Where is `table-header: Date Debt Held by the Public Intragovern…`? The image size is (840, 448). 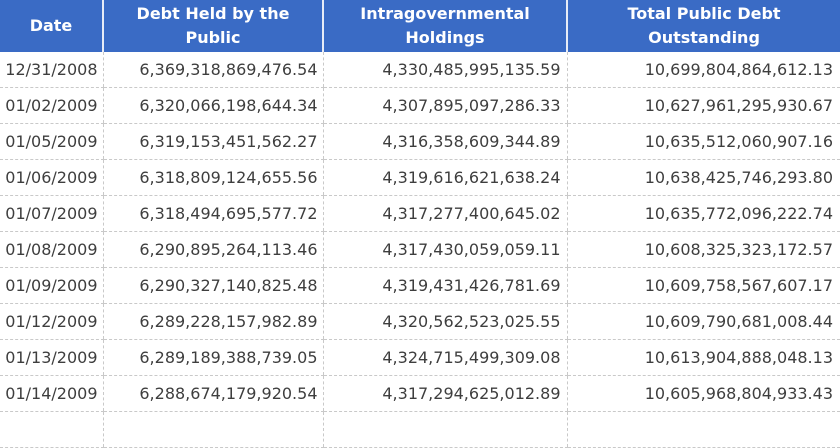
table-header: Date Debt Held by the Public Intragovern… is located at coordinates (420, 26).